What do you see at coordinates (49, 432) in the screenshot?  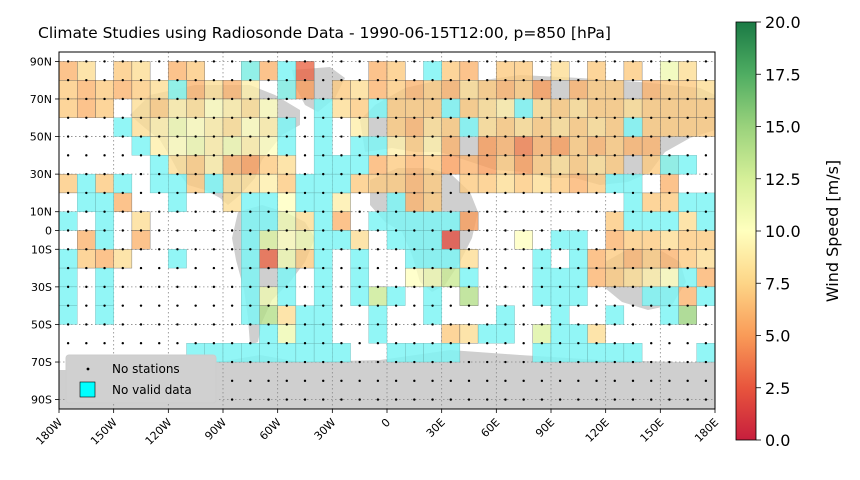 I see `x-tick-label: 180W` at bounding box center [49, 432].